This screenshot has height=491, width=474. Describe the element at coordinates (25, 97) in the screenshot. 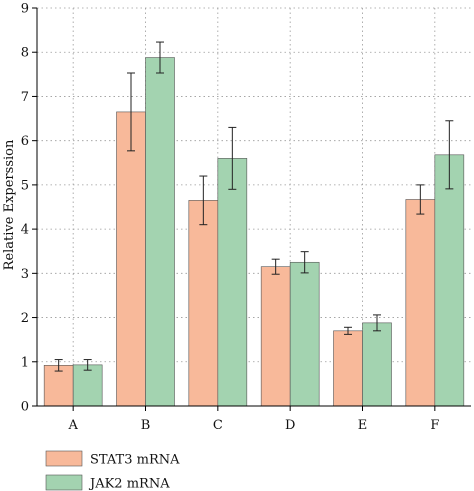

I see `y-tick-label: 7` at that location.